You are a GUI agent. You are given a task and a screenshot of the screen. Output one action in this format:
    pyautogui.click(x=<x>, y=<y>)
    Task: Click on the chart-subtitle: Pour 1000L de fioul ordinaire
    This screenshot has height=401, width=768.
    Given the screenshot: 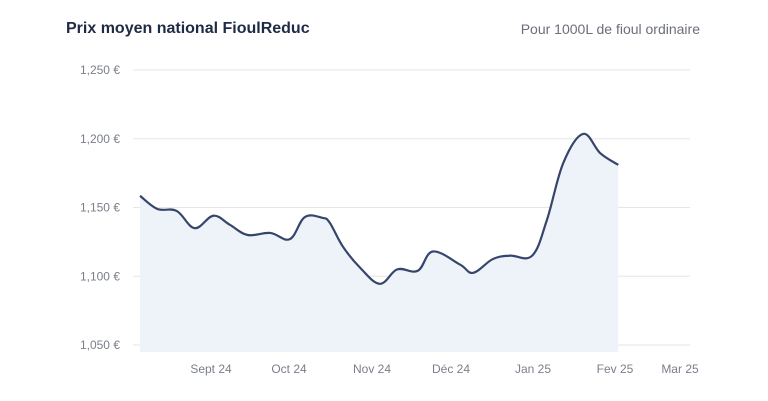 What is the action you would take?
    pyautogui.click(x=610, y=29)
    